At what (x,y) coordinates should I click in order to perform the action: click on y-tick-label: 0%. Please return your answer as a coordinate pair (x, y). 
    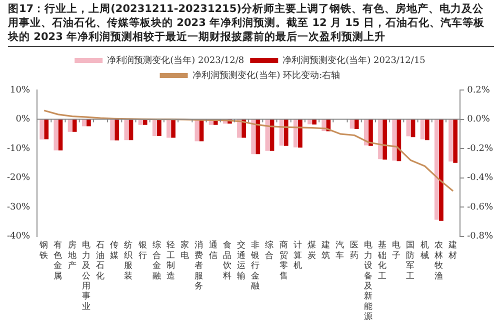
    Looking at the image, I should click on (23, 119).